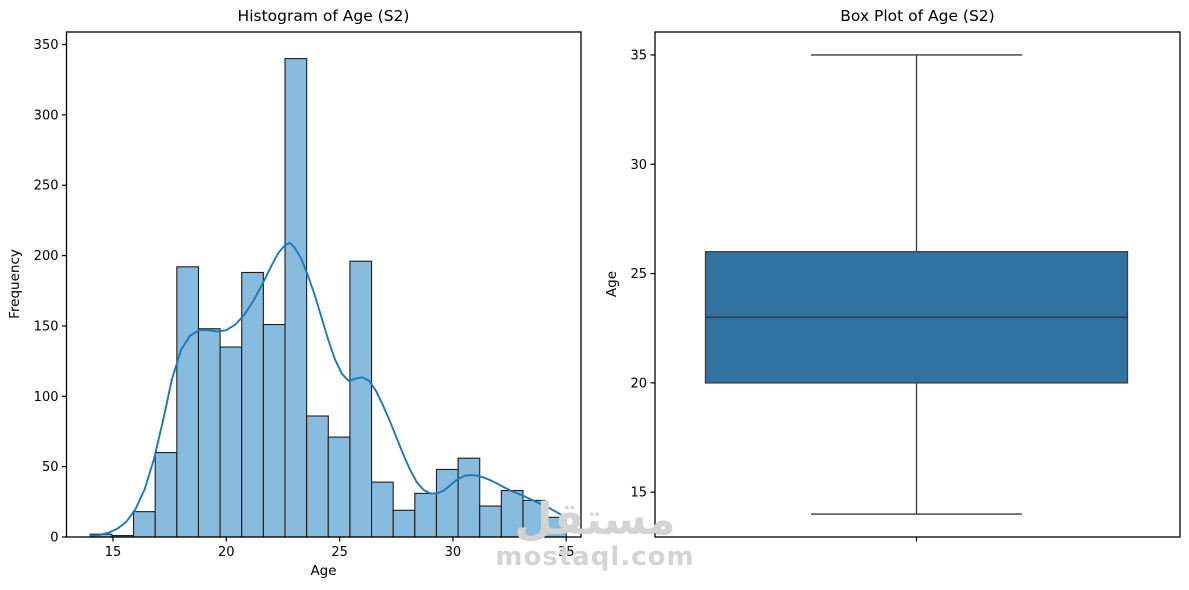  What do you see at coordinates (638, 493) in the screenshot?
I see `y-tick-label: 15` at bounding box center [638, 493].